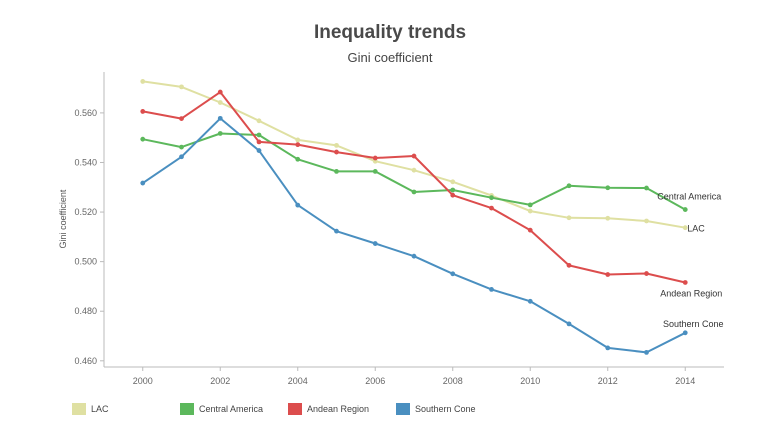  What do you see at coordinates (530, 381) in the screenshot?
I see `x-tick-label: 2010` at bounding box center [530, 381].